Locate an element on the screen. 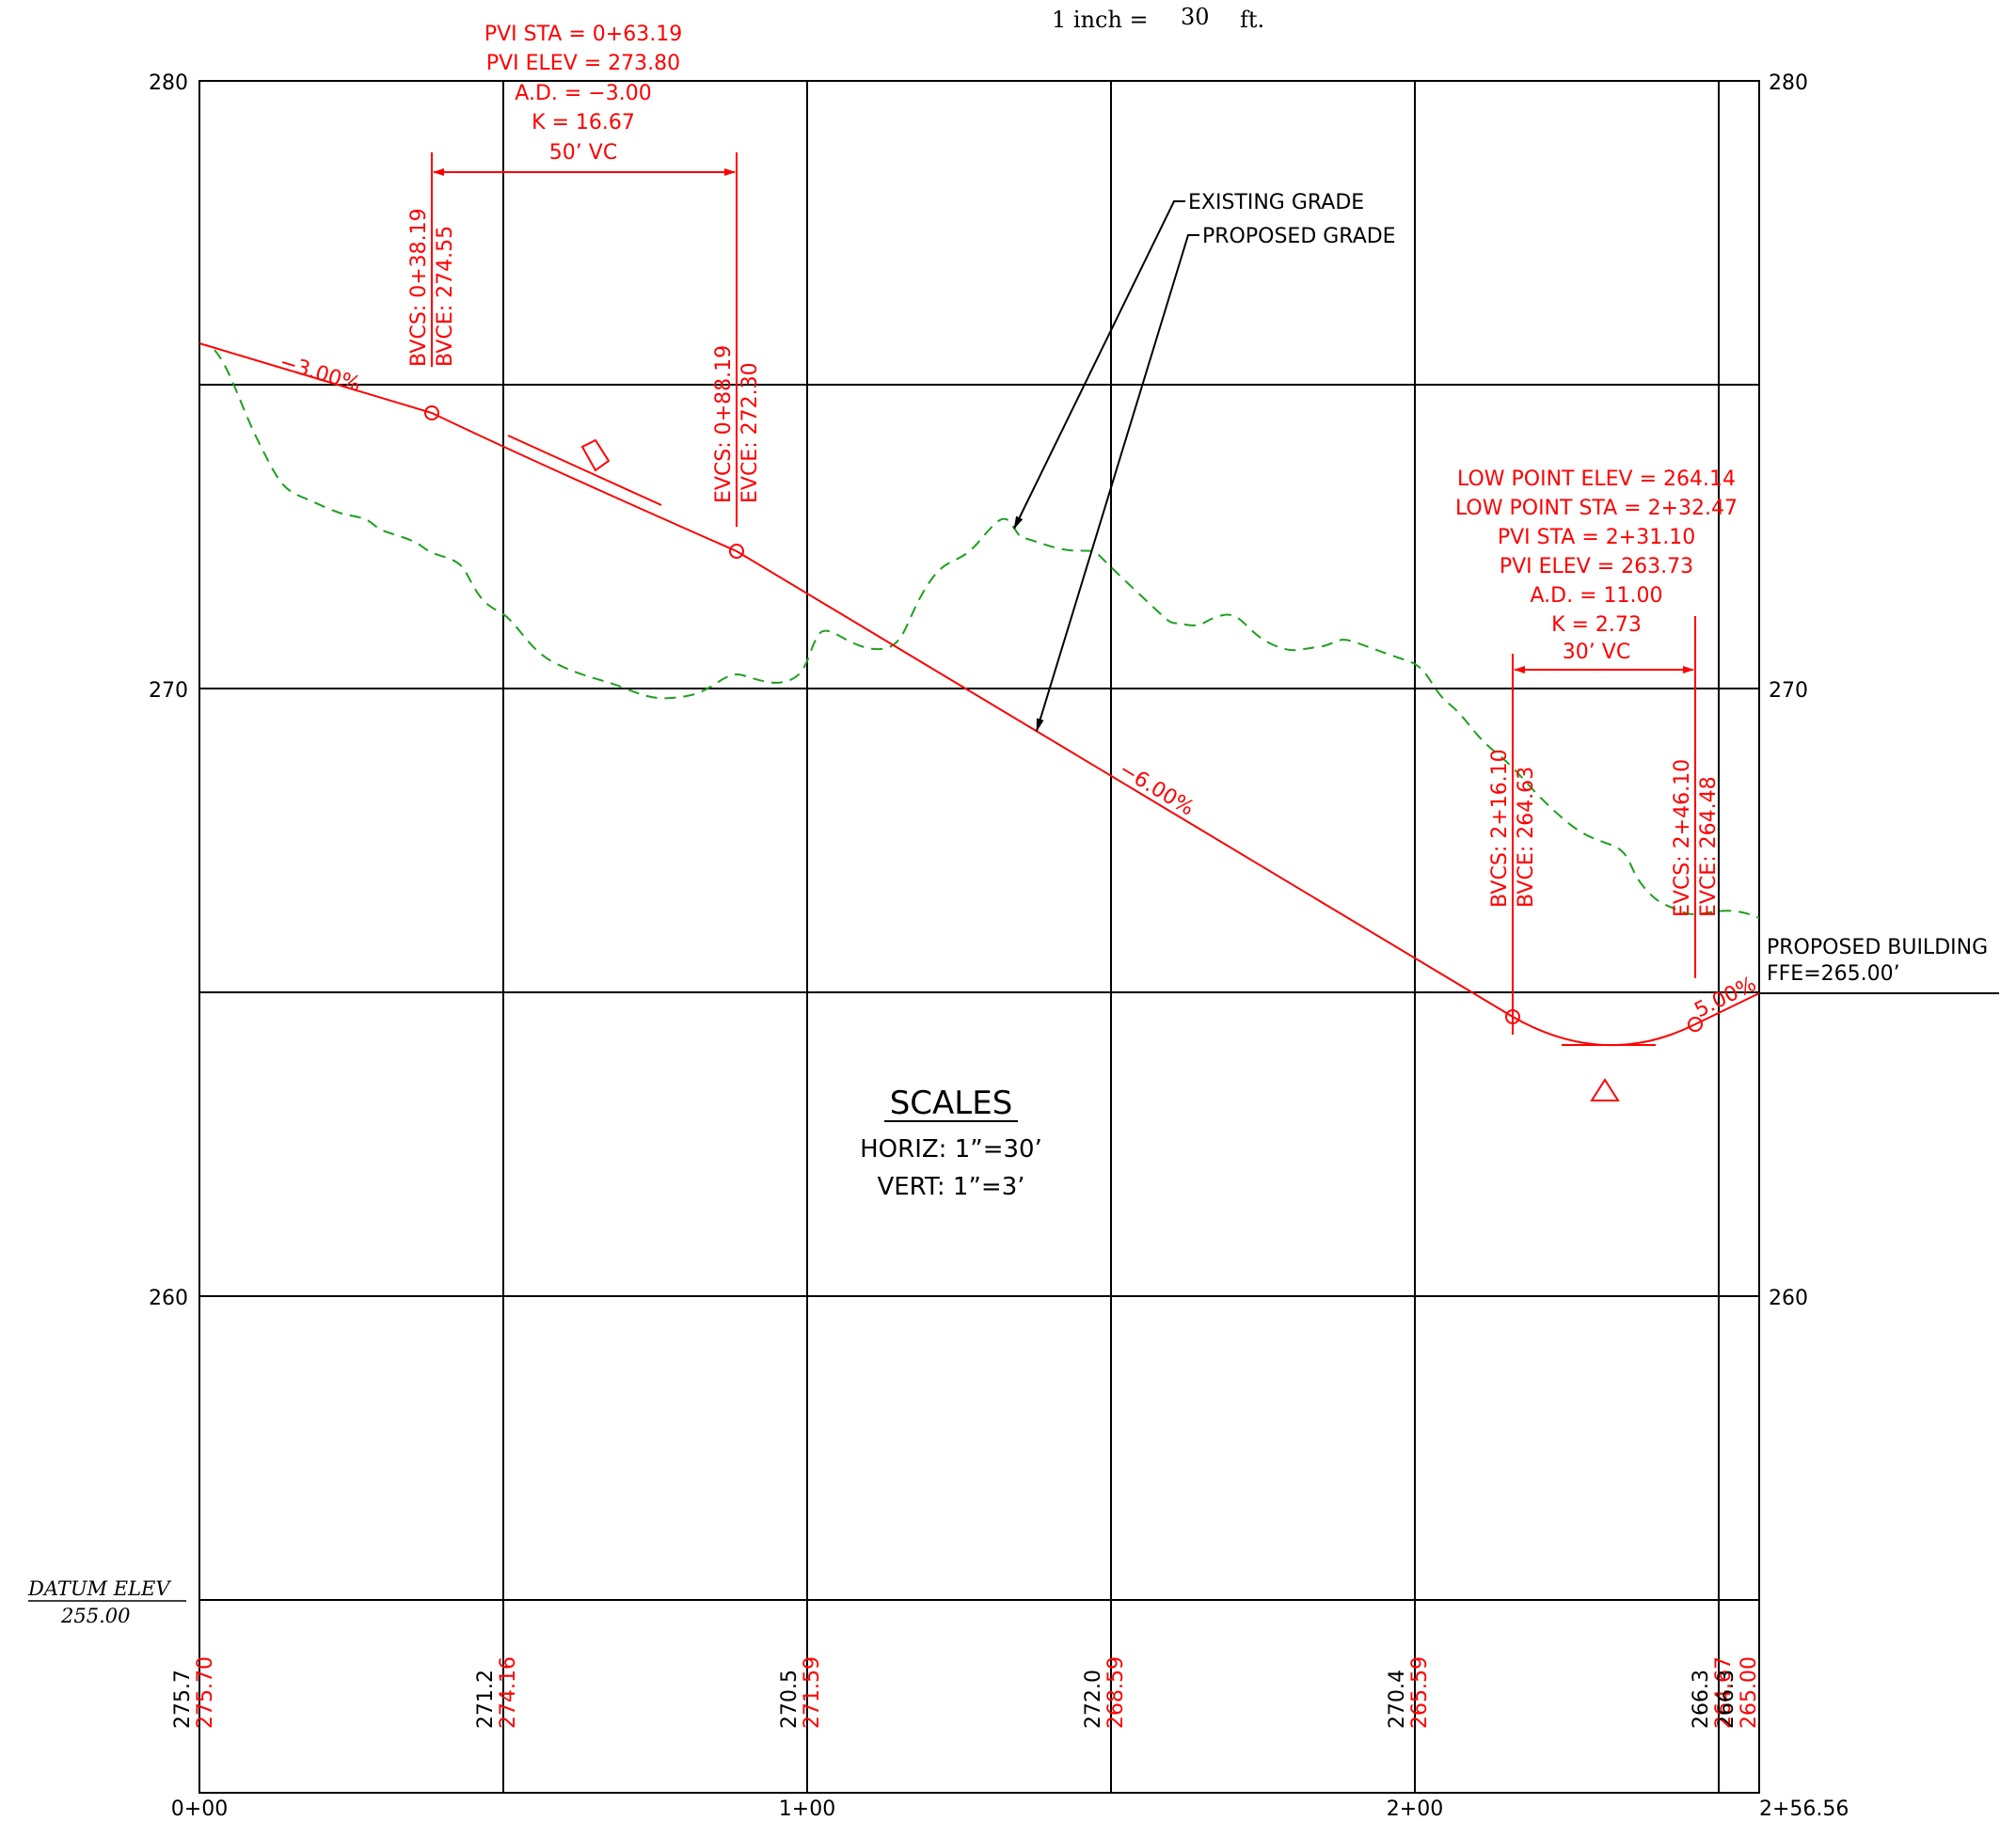 The height and width of the screenshot is (1821, 2016). c2-bvce: BVCE: 264.63 is located at coordinates (1527, 838).